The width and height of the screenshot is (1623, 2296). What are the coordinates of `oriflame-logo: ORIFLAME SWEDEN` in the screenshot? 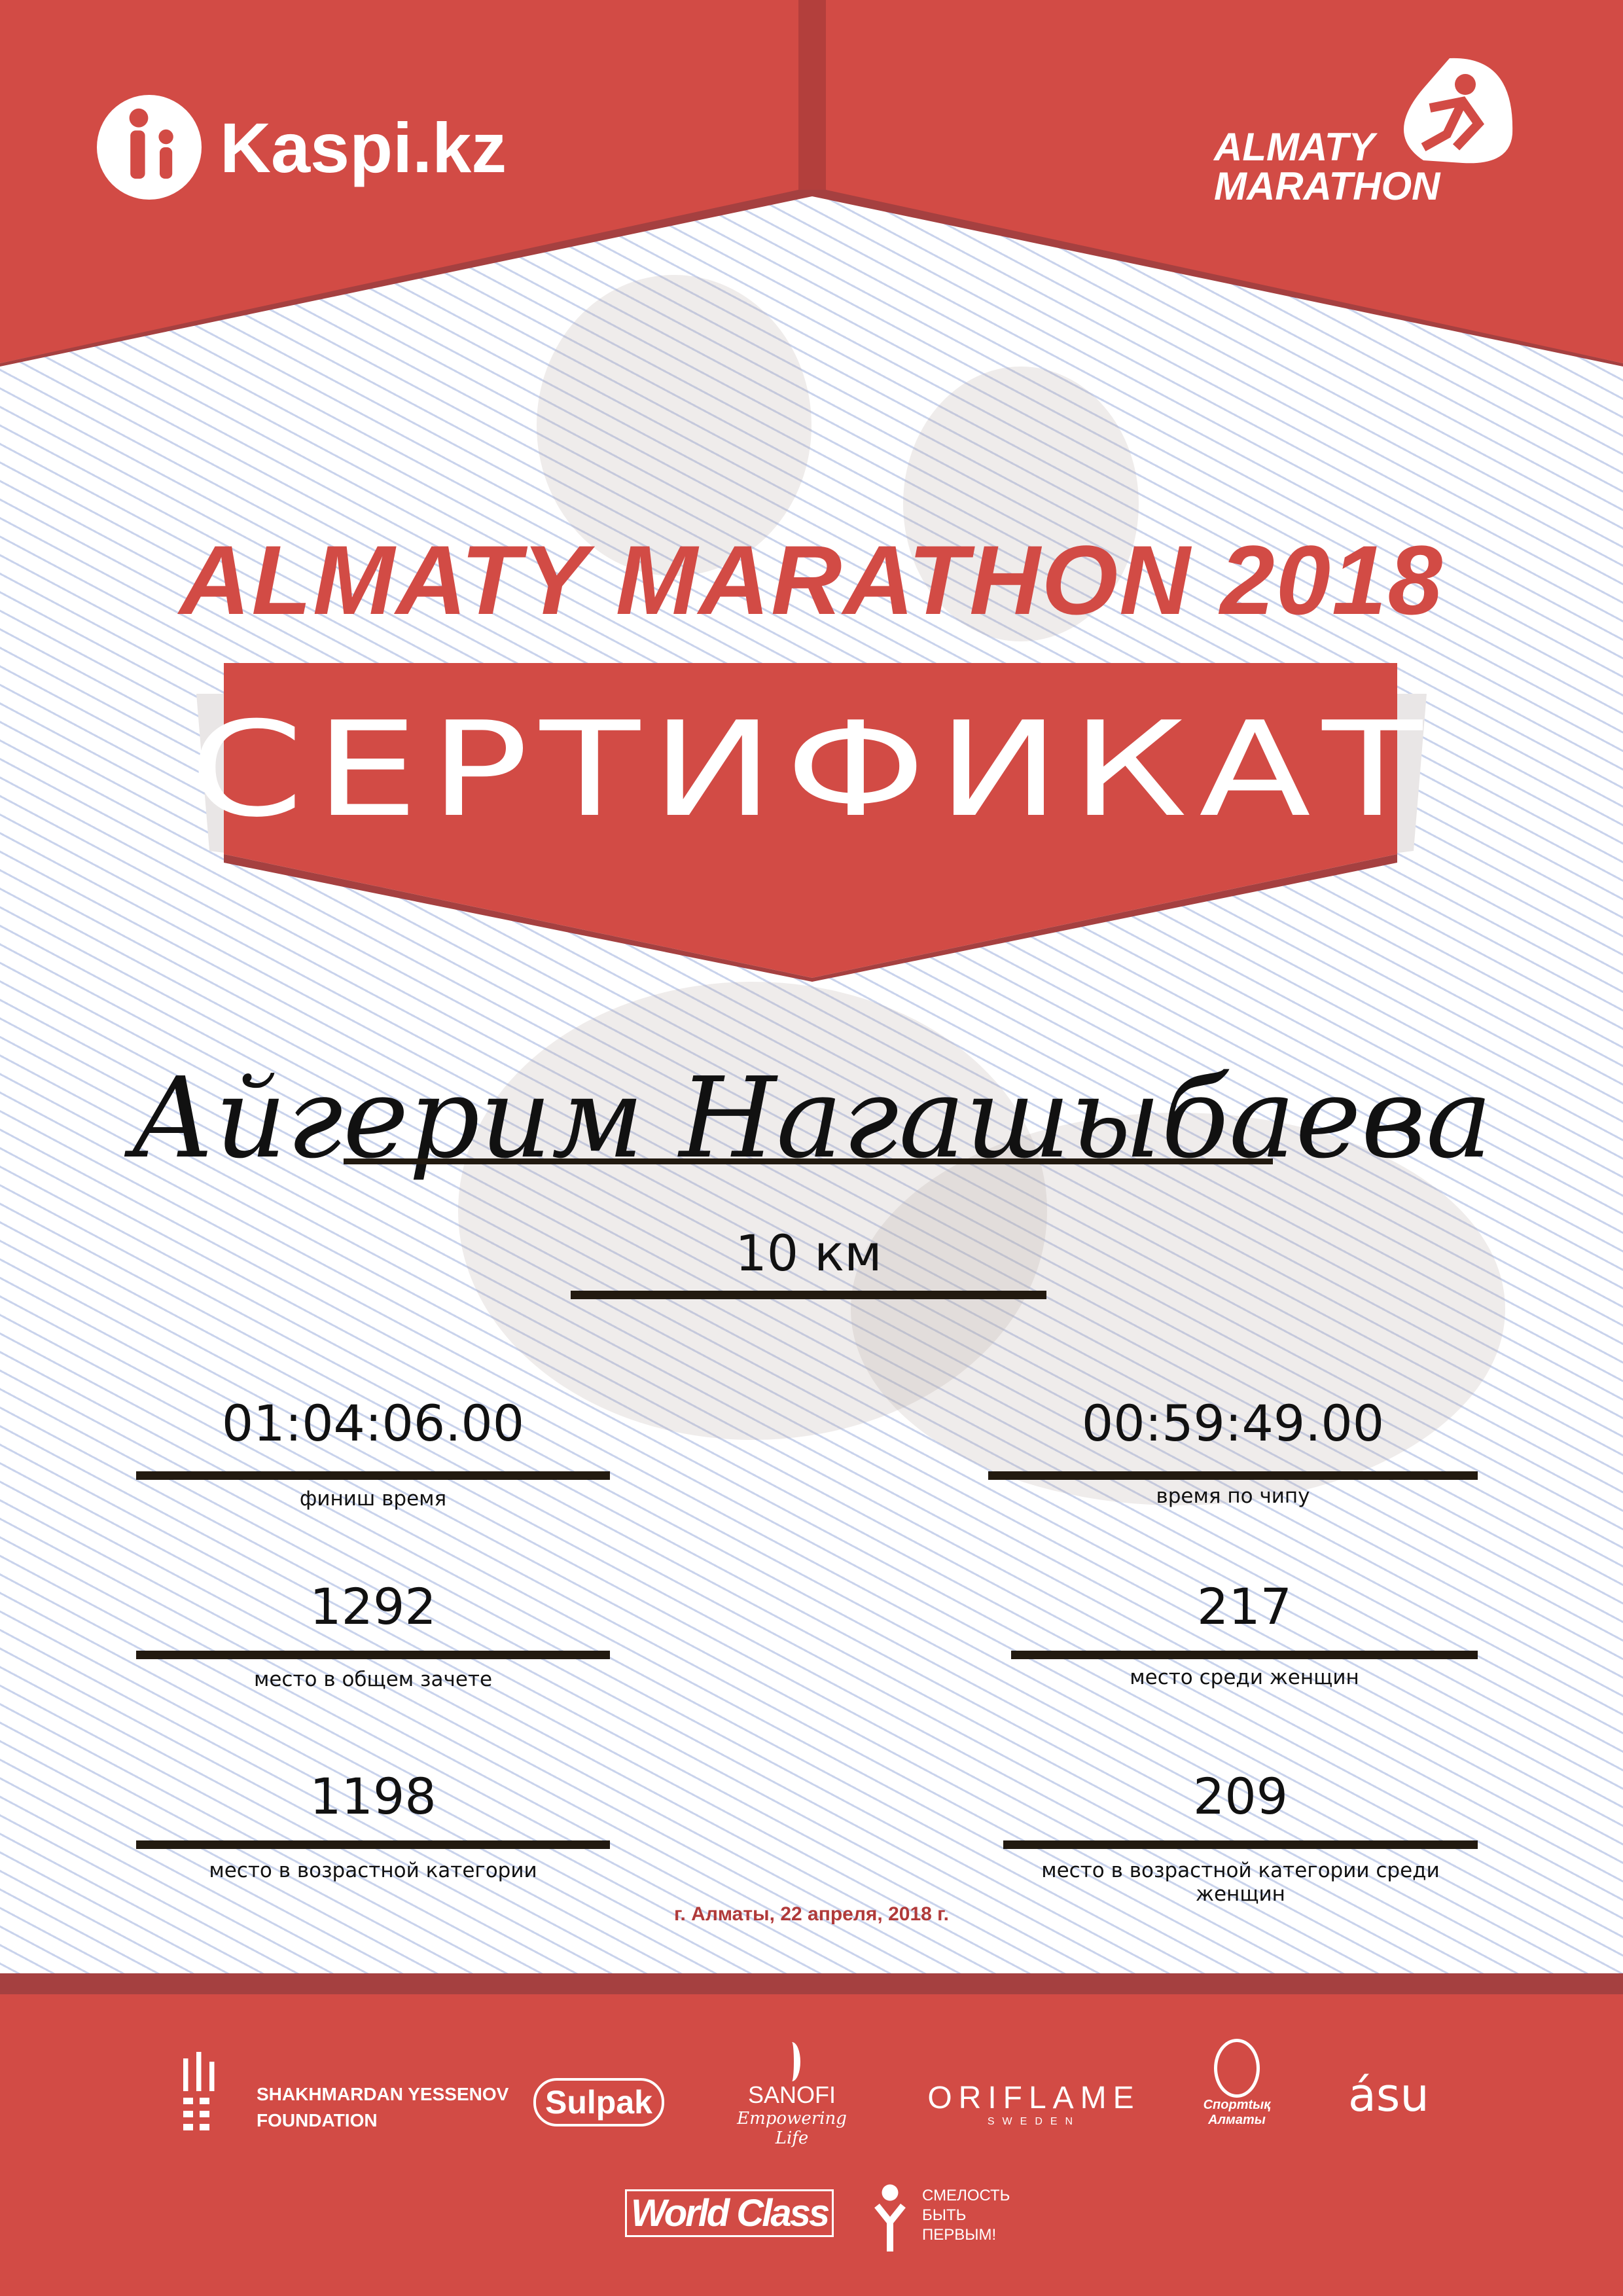 It's located at (1034, 2104).